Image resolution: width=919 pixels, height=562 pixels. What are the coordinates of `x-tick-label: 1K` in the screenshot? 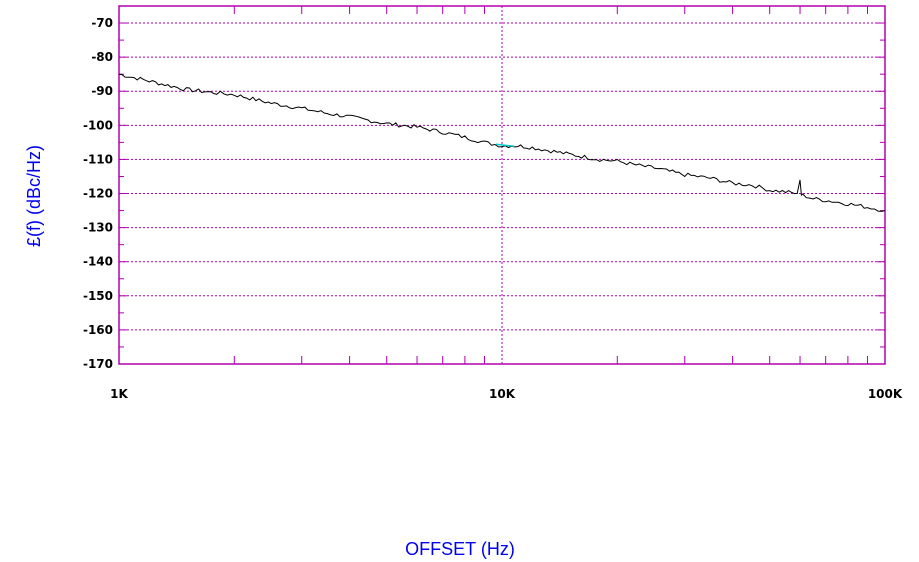 It's located at (119, 394).